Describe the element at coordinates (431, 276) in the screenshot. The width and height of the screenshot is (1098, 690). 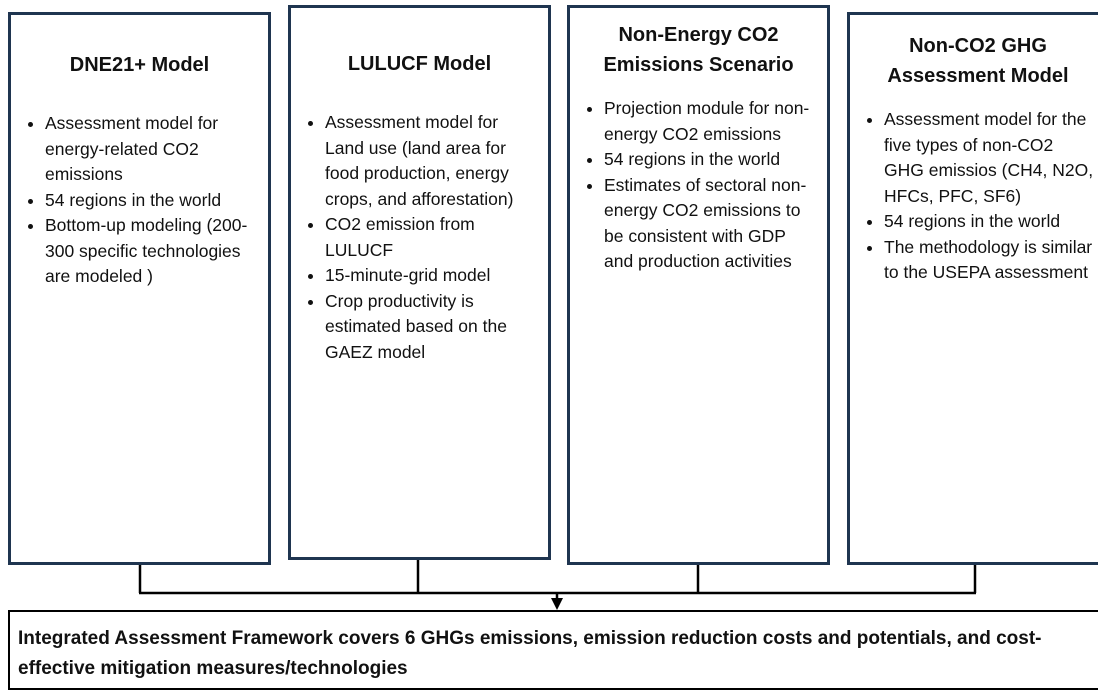
I see `bullet-item: 15-minute-grid model` at that location.